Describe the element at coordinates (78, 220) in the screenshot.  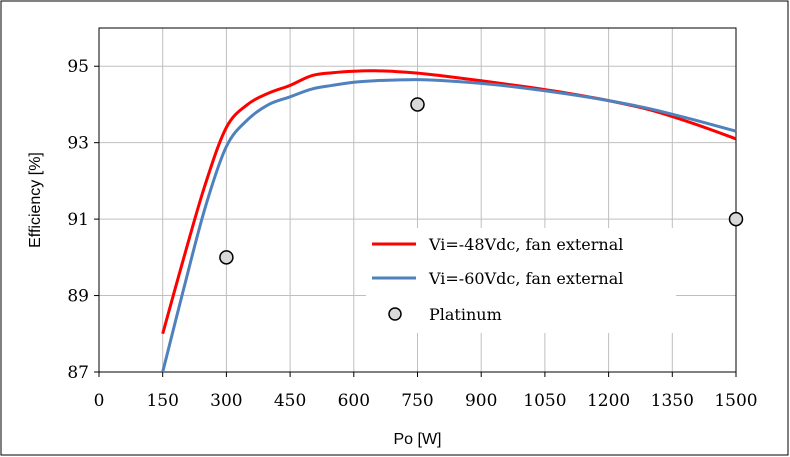
I see `y-tick-label: 91` at that location.